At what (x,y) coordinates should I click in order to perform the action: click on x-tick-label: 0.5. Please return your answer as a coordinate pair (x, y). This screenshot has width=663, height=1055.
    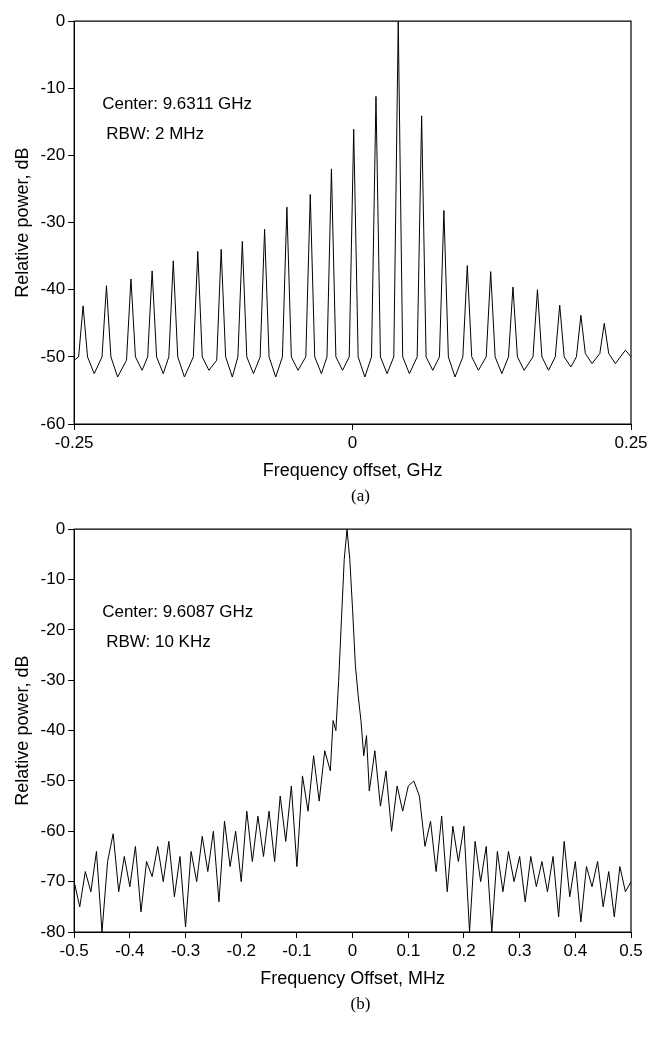
    Looking at the image, I should click on (631, 950).